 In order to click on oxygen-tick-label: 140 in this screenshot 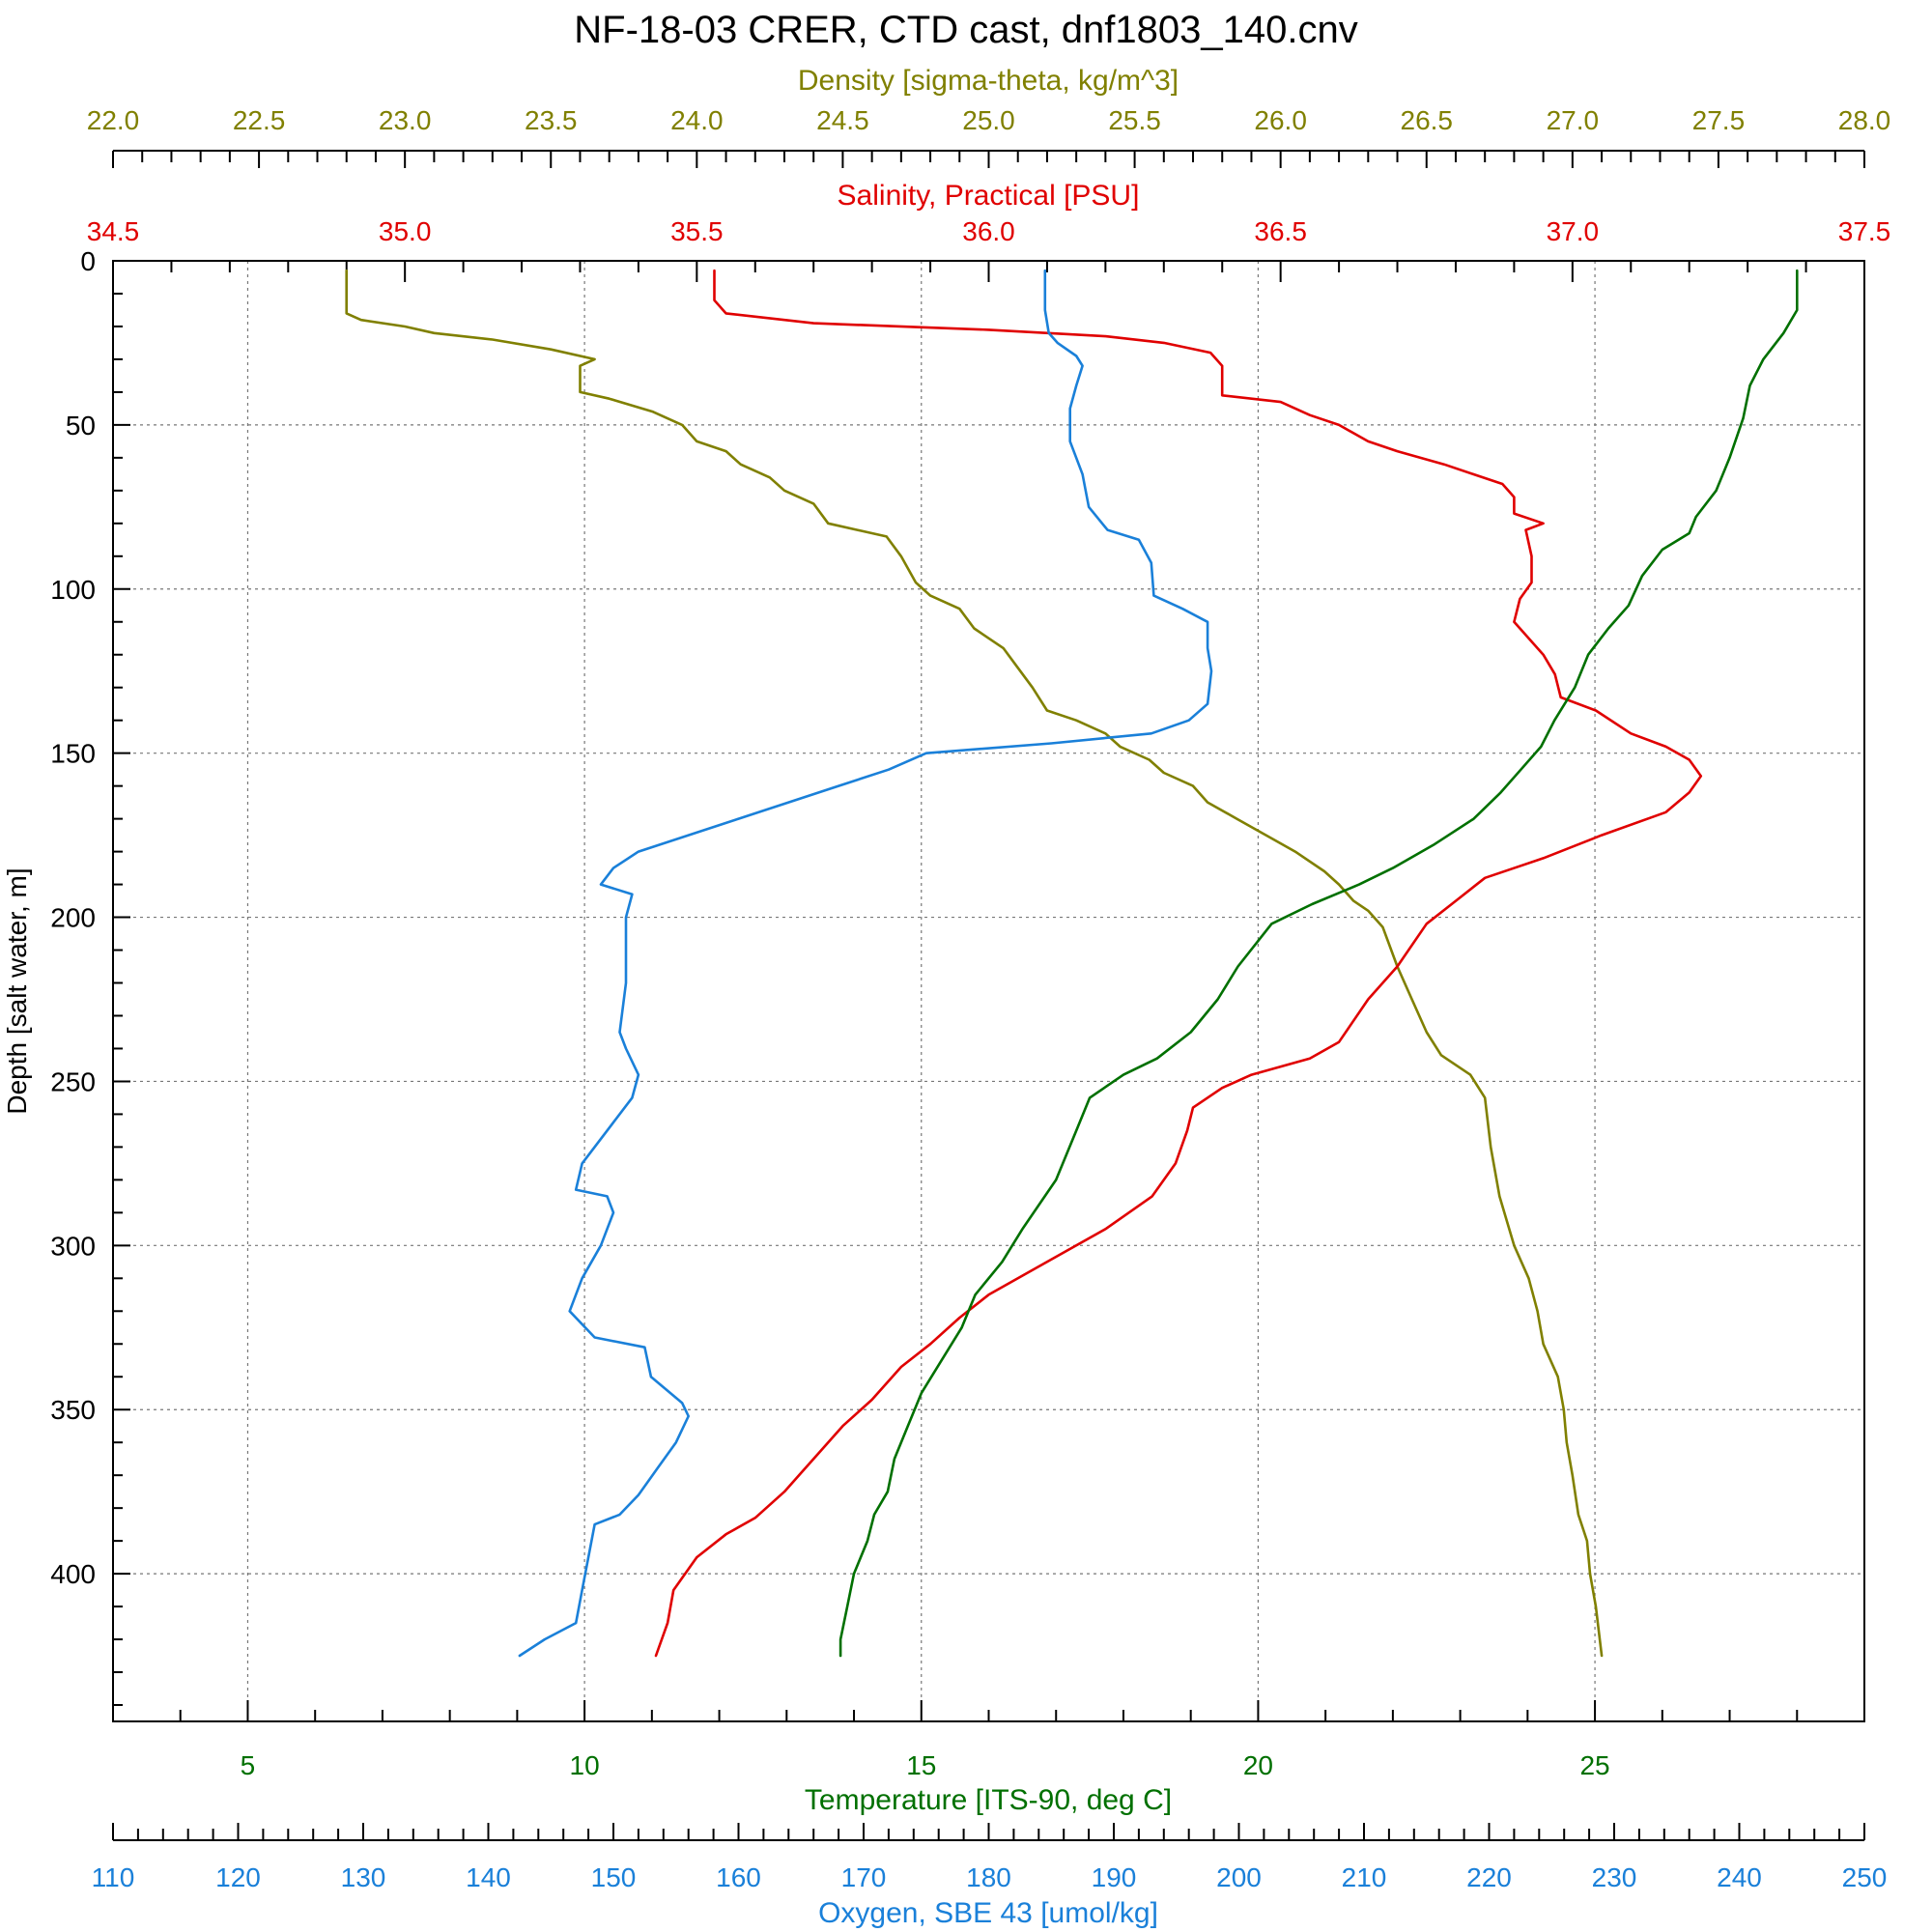, I will do `click(488, 1877)`.